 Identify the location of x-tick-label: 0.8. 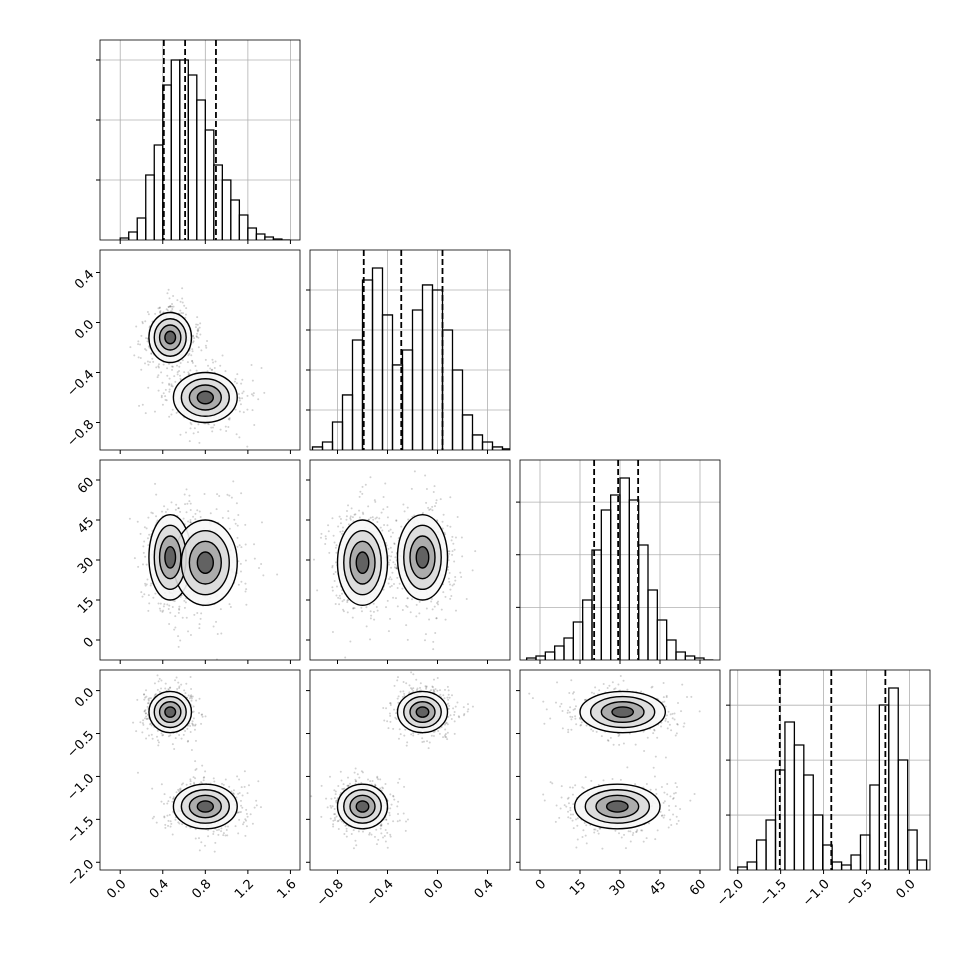
(201, 889).